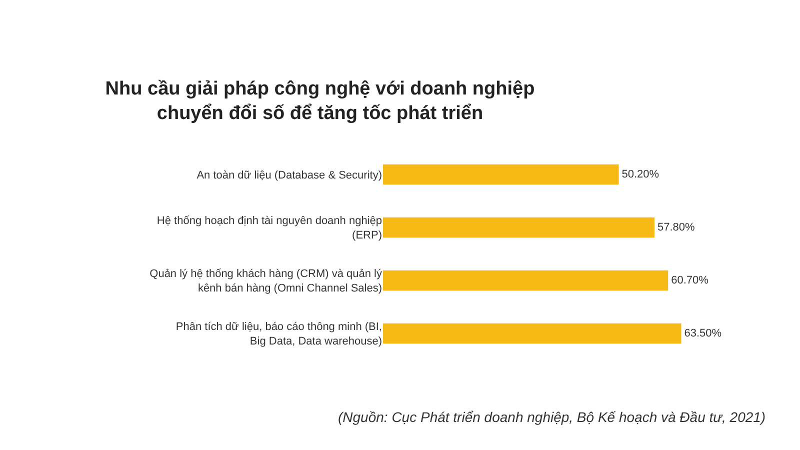 The image size is (800, 450). I want to click on chart-title: Nhu cầu giải pháp công nghệ với doanh nghiệp chuyển đổi số để tăng tốc phát triển, so click(320, 101).